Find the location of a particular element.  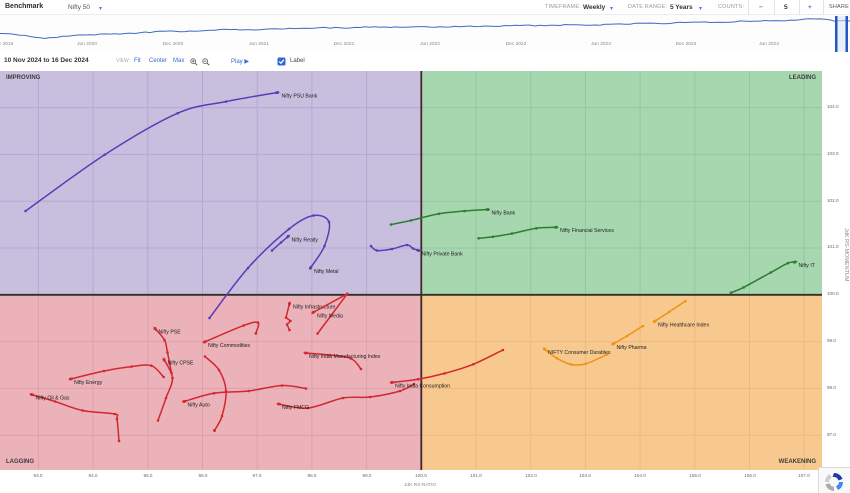

svg-text: Nifty IT is located at coordinates (807, 266).